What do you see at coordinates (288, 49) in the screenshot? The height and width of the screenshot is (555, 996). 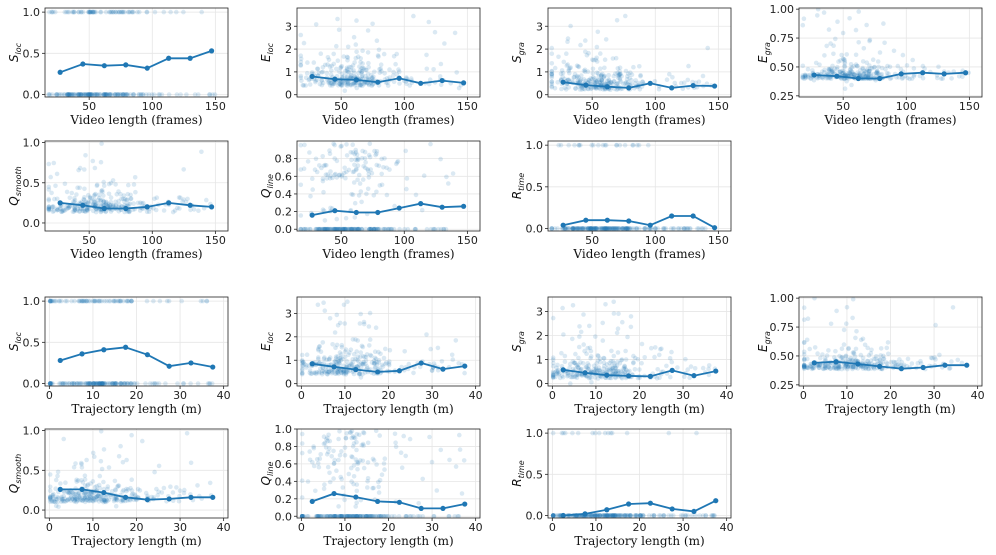 I see `y-tick-label: 2` at bounding box center [288, 49].